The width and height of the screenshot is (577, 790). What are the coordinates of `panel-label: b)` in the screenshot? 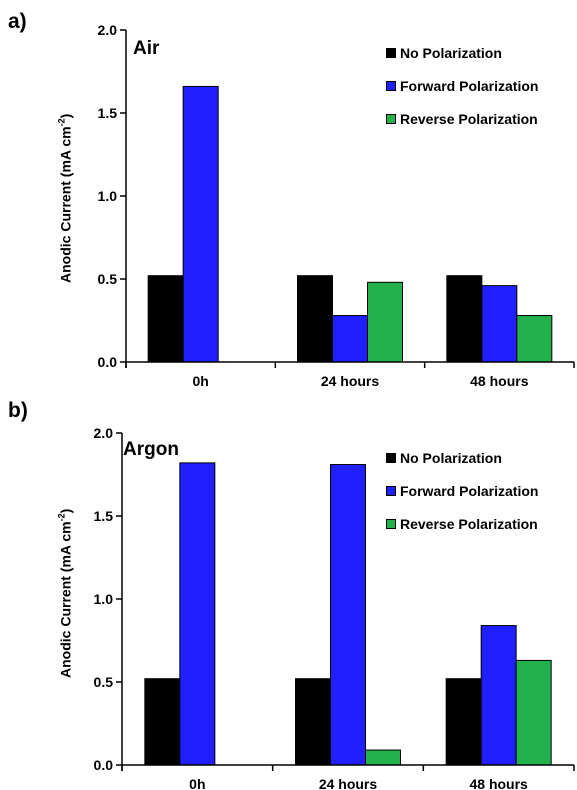 It's located at (18, 410).